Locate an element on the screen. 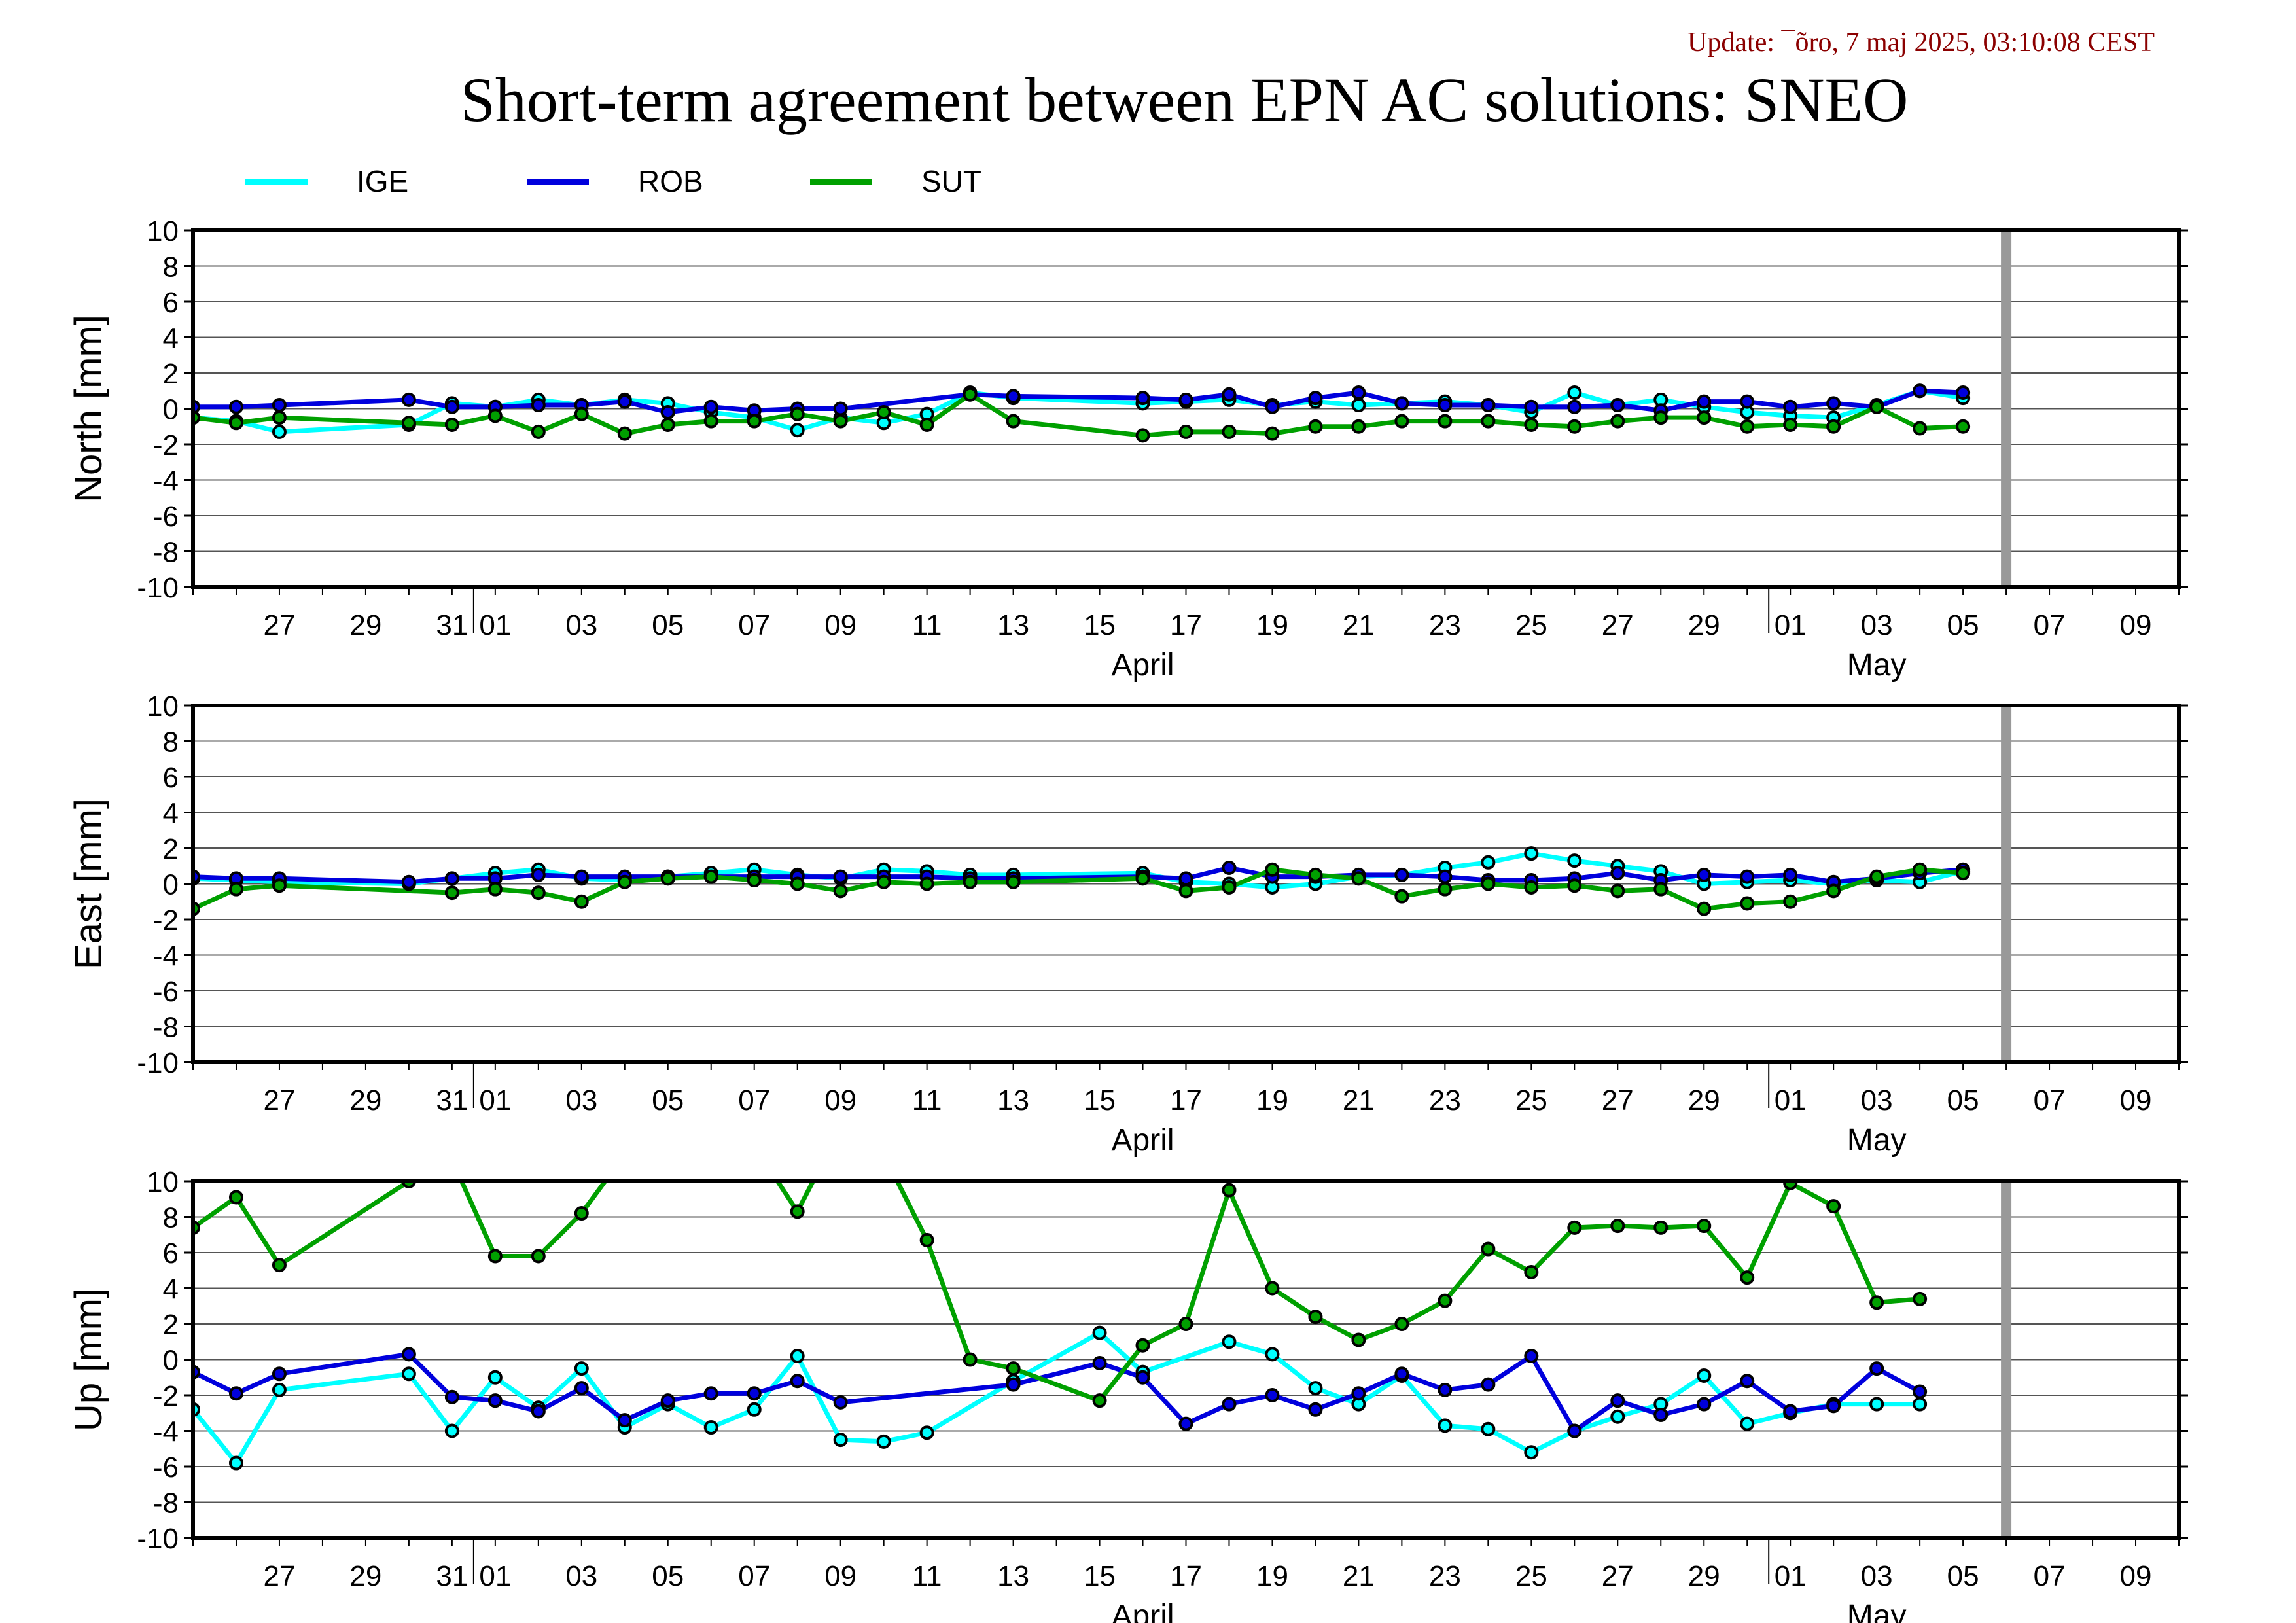  legend: IGE ROB SUT is located at coordinates (613, 181).